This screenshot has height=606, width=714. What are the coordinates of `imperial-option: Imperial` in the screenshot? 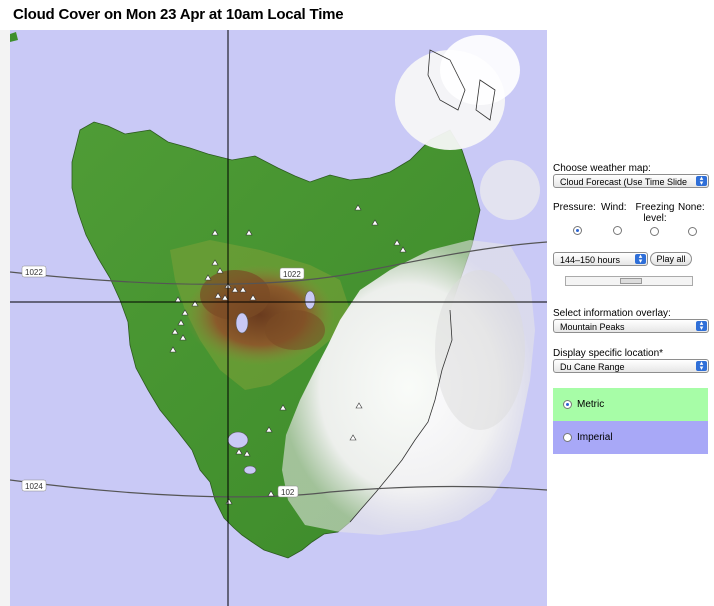 It's located at (630, 437).